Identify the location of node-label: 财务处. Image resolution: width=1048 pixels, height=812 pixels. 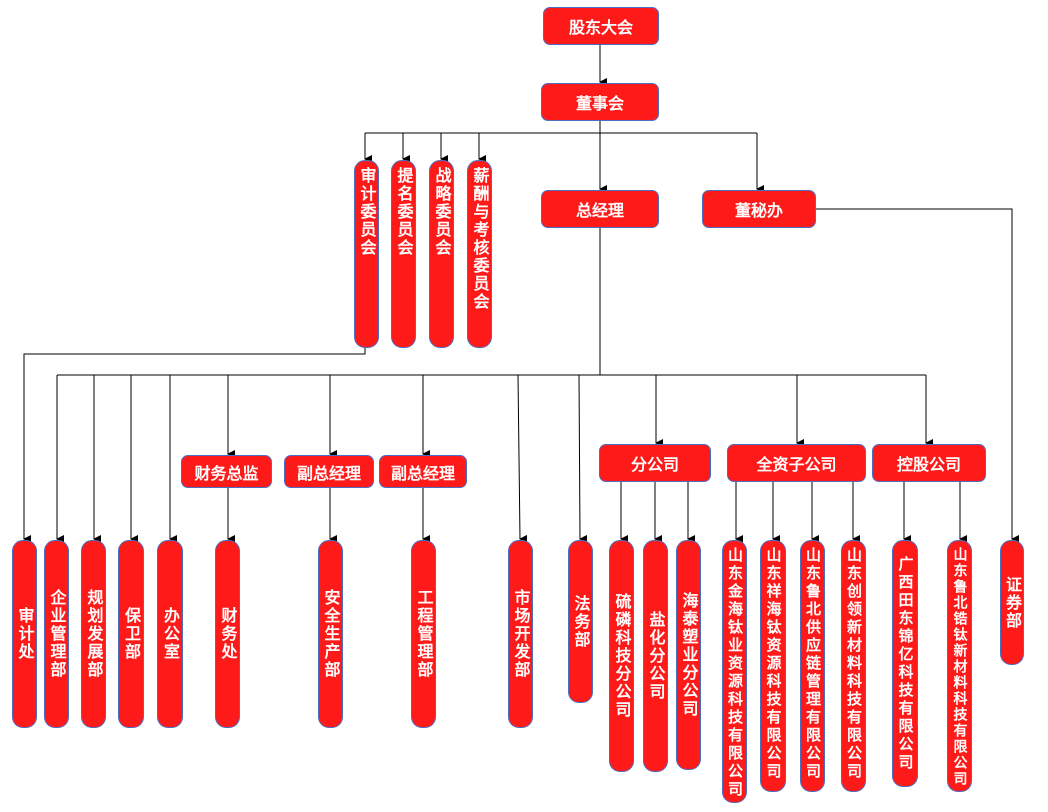
(228, 634).